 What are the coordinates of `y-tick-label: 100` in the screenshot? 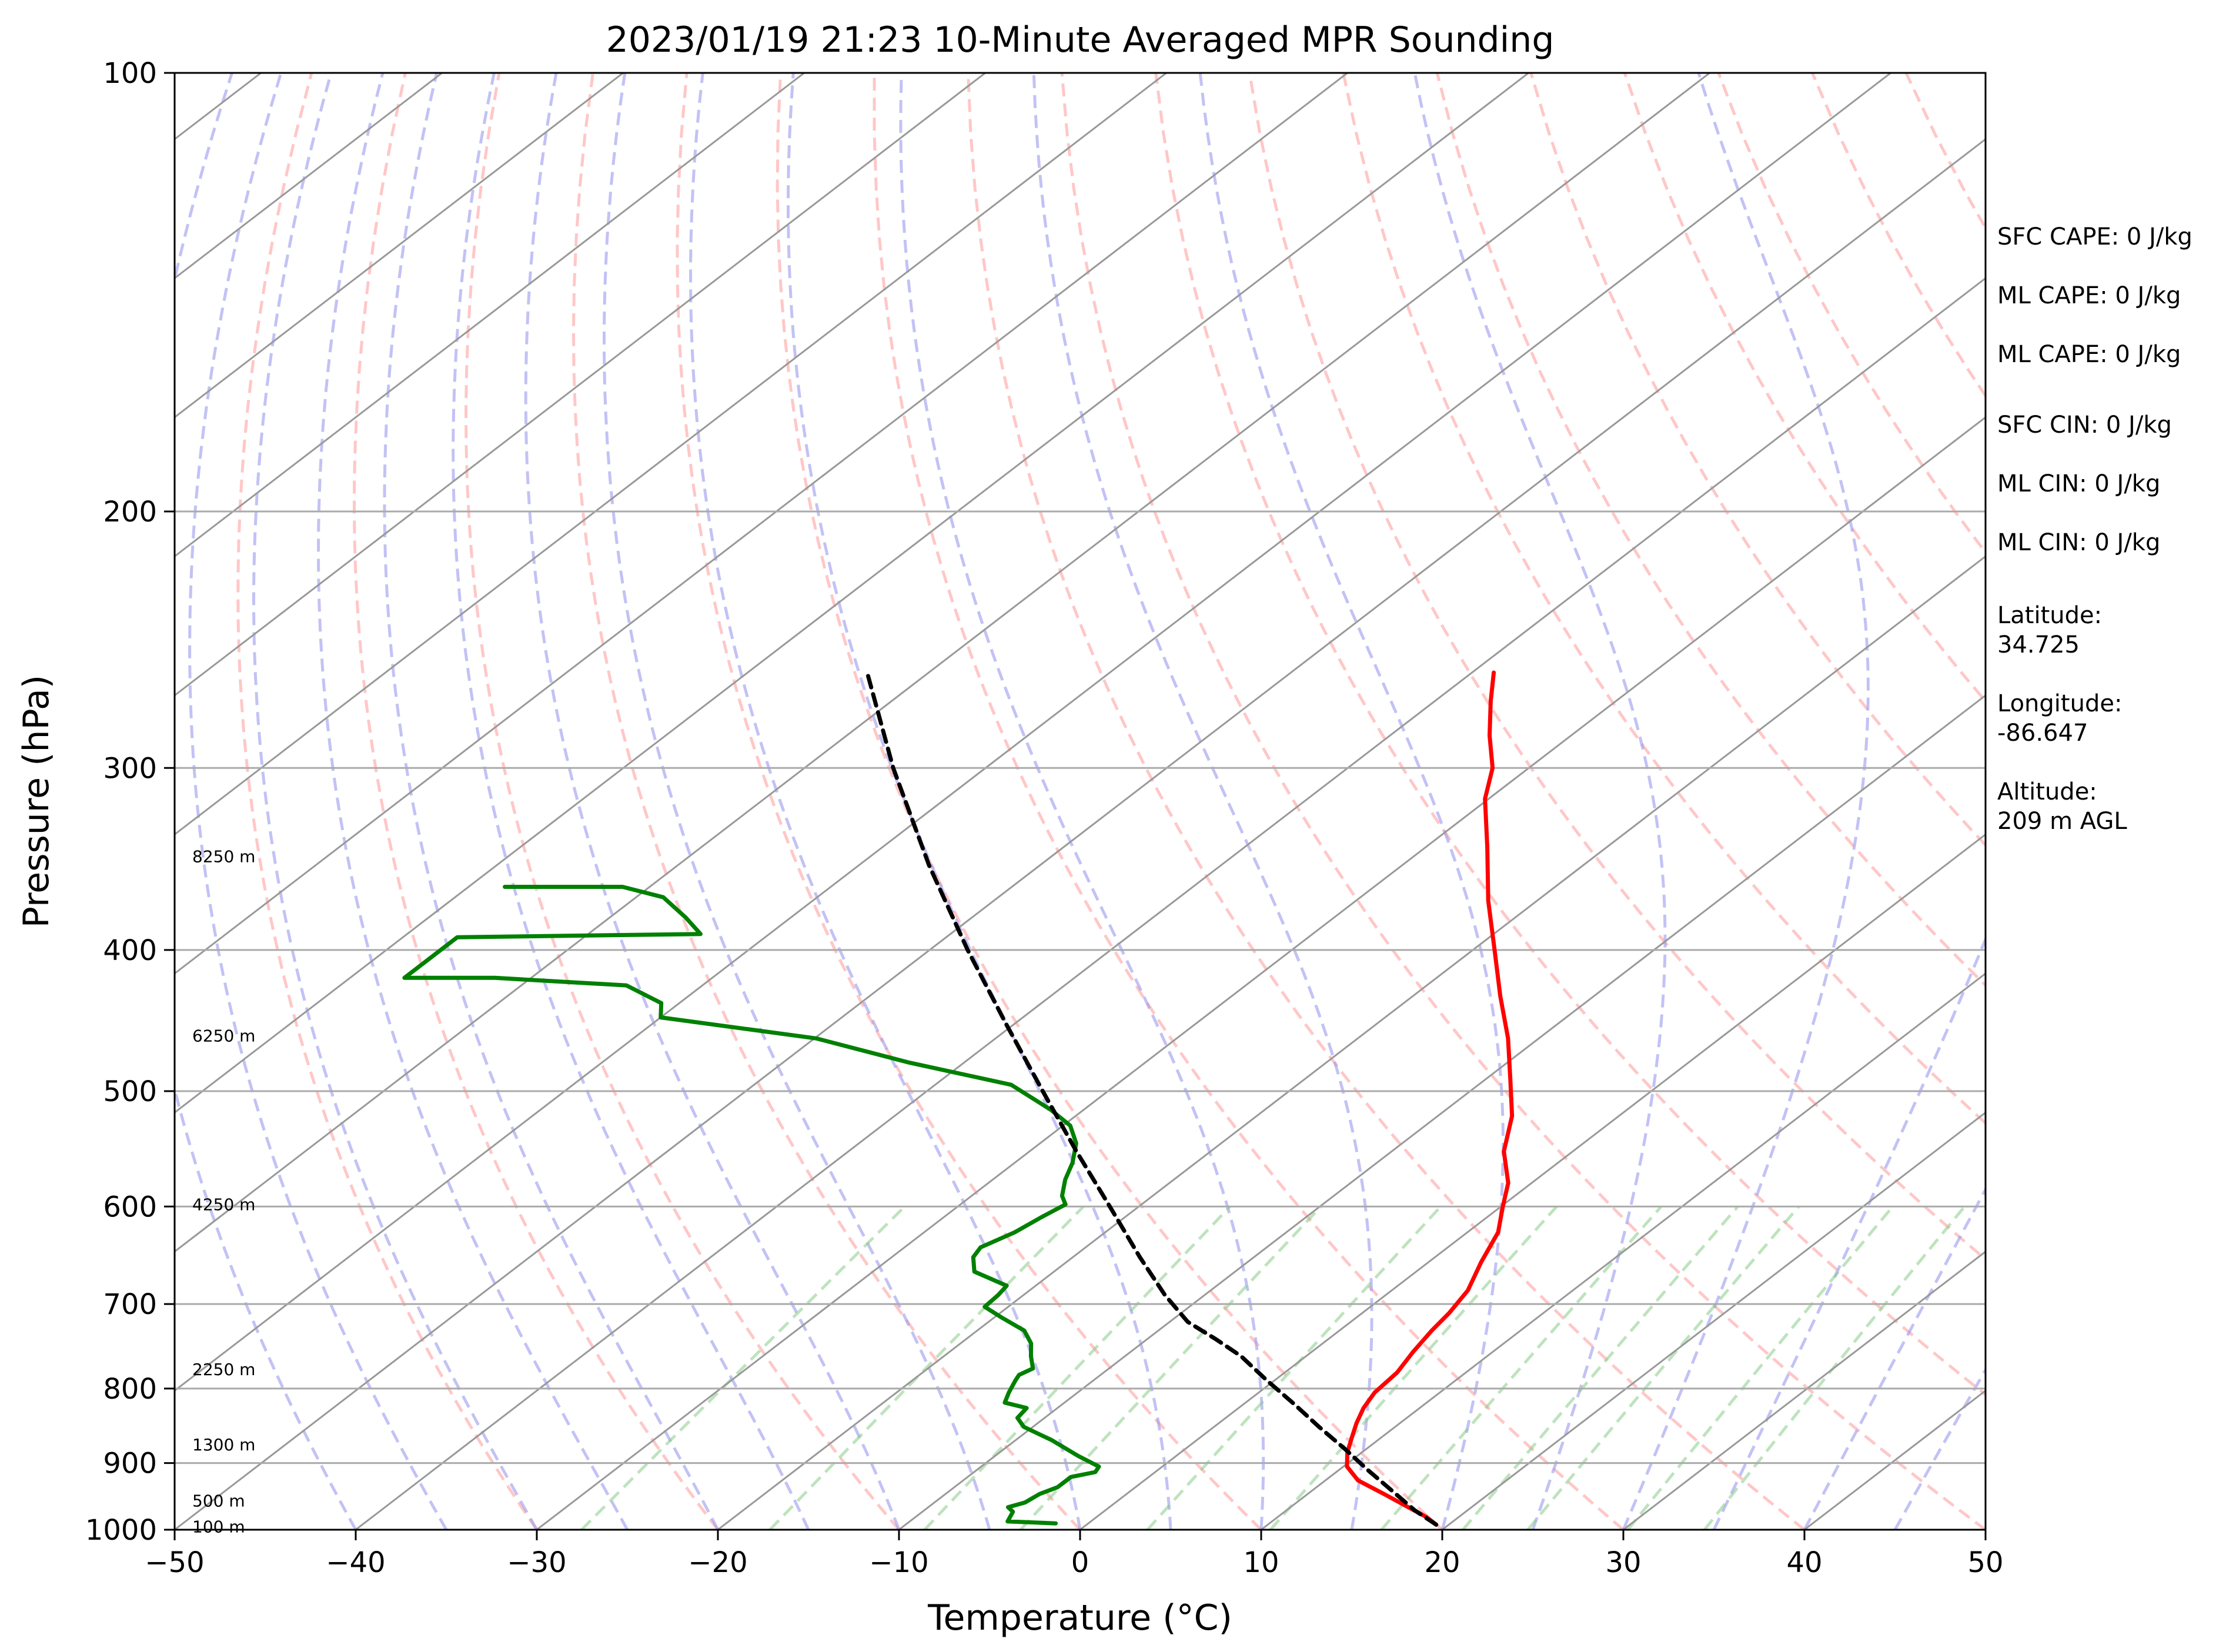 It's located at (130, 74).